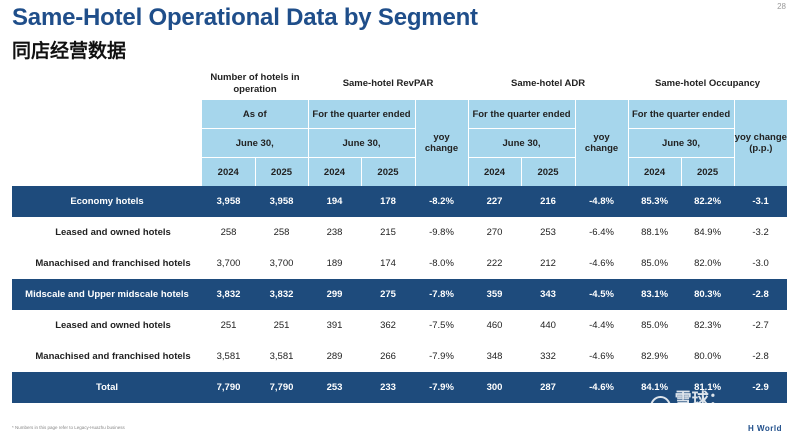 The height and width of the screenshot is (435, 800). What do you see at coordinates (495, 201) in the screenshot?
I see `cell-adr-2024: 227` at bounding box center [495, 201].